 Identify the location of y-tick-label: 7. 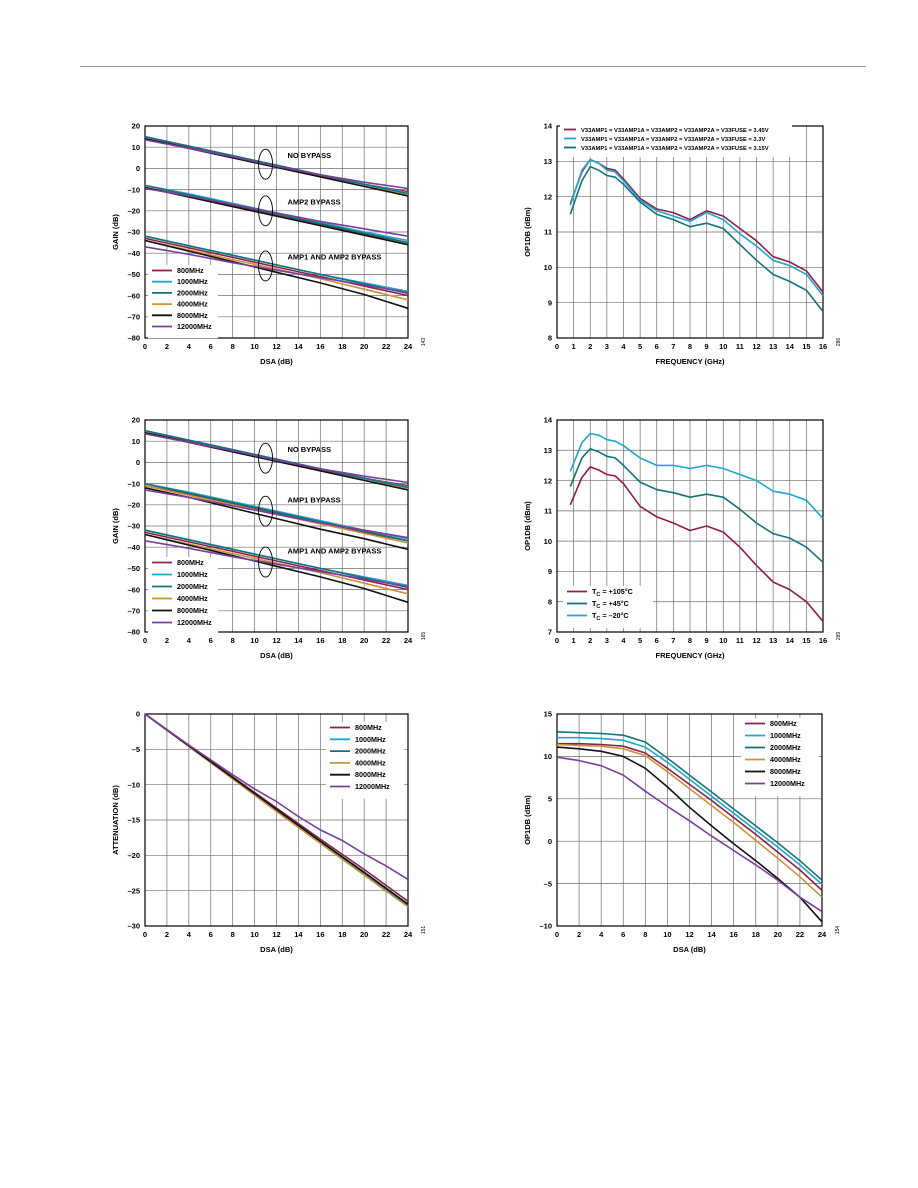
(550, 632).